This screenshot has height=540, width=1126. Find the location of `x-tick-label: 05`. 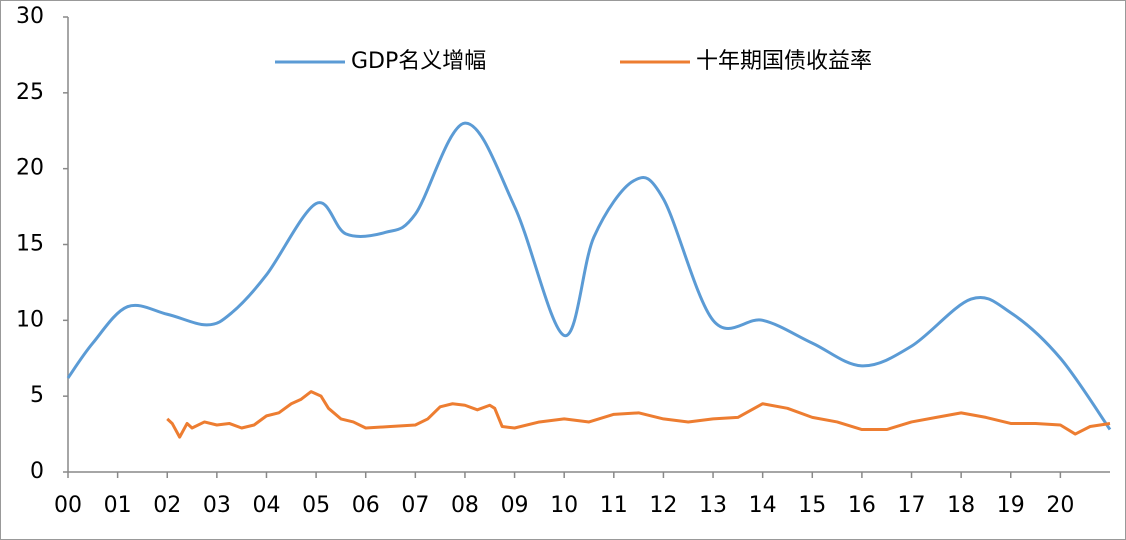

x-tick-label: 05 is located at coordinates (316, 505).